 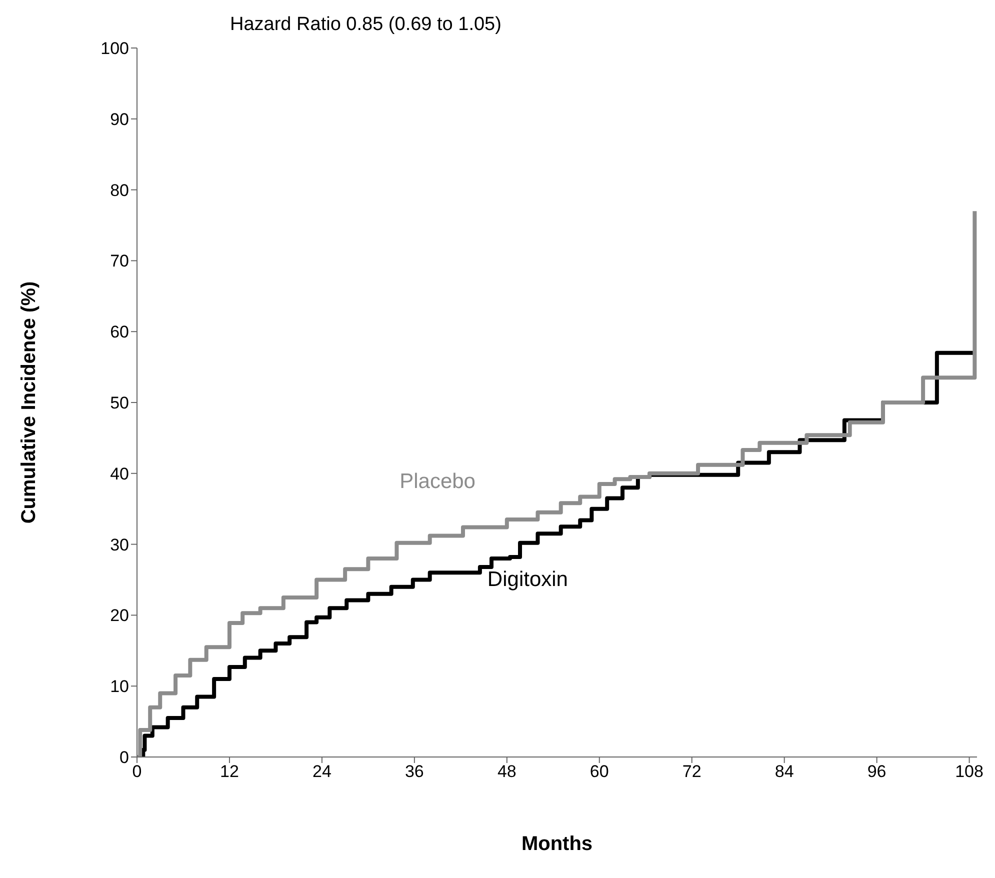 What do you see at coordinates (119, 332) in the screenshot?
I see `y-tick-label: 60` at bounding box center [119, 332].